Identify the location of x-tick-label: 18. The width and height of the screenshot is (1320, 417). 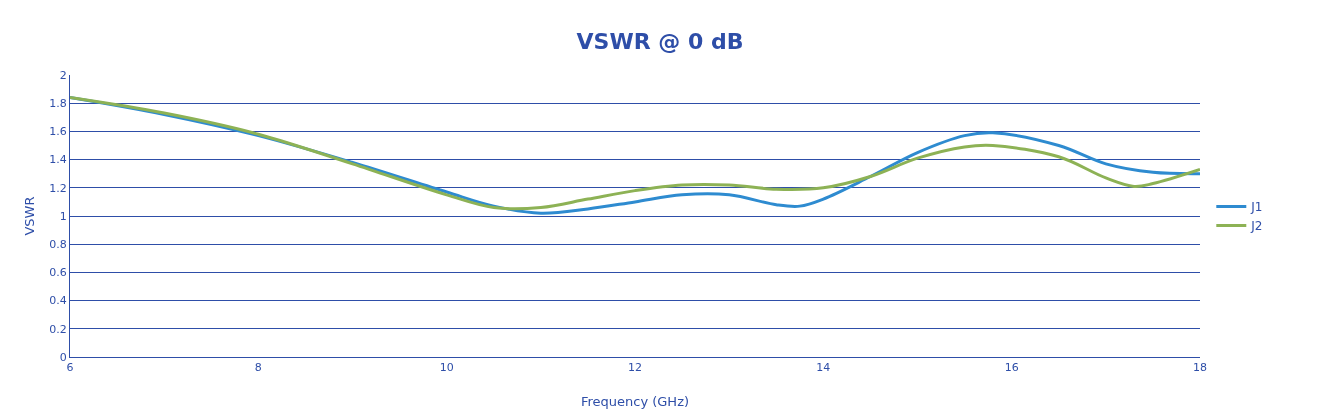
(1200, 368).